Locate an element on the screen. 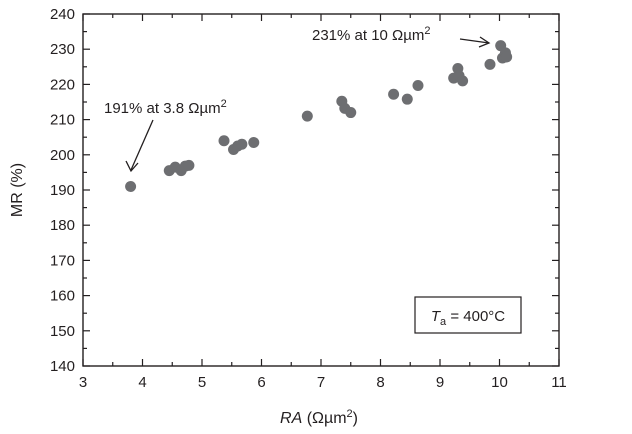 This screenshot has width=632, height=434. x-tick-label: 6 is located at coordinates (261, 382).